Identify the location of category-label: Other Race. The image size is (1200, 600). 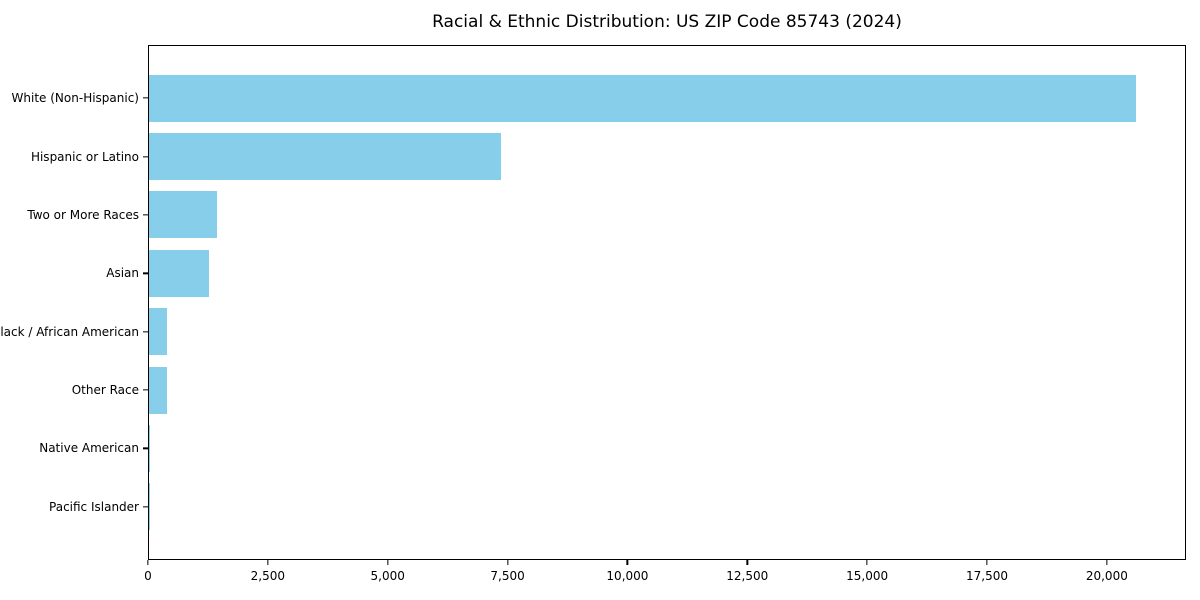
(105, 390).